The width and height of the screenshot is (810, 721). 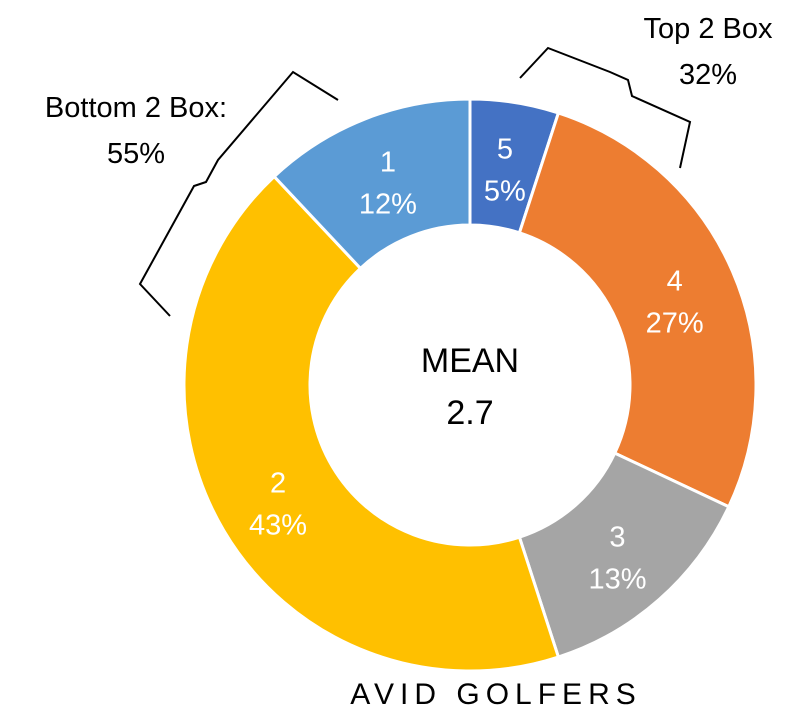 I want to click on slice-2-category-label: 2, so click(x=278, y=484).